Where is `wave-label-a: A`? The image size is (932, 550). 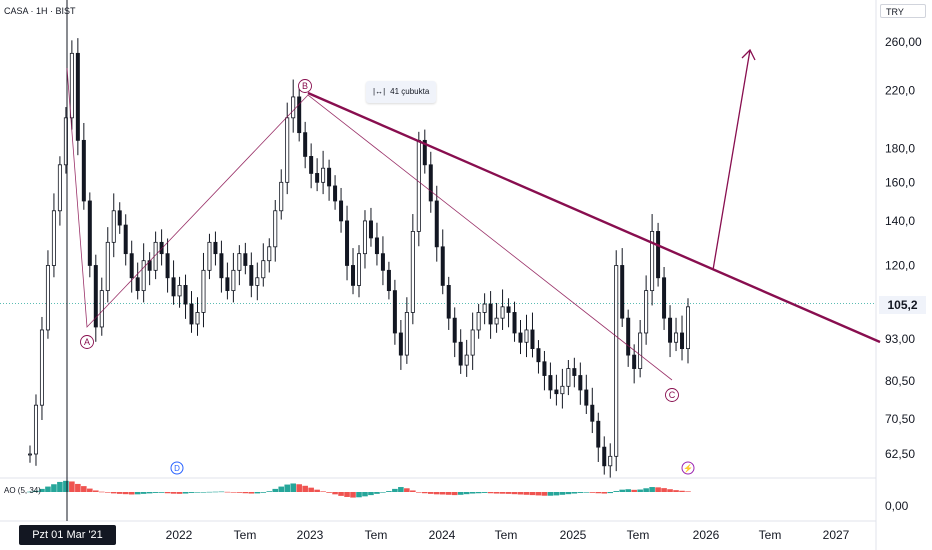
wave-label-a: A is located at coordinates (87, 342).